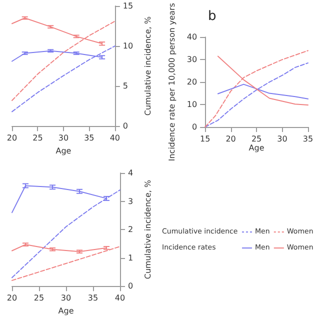 This screenshot has width=320, height=320. What do you see at coordinates (172, 82) in the screenshot?
I see `y-axis-title: Incidence rate per 10,000 person years` at bounding box center [172, 82].